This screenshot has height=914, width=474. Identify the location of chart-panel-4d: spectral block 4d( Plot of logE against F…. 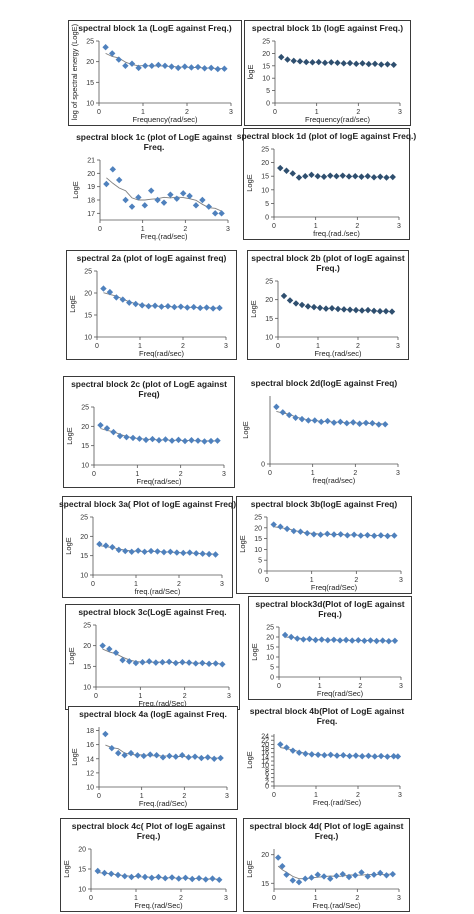
(326, 865).